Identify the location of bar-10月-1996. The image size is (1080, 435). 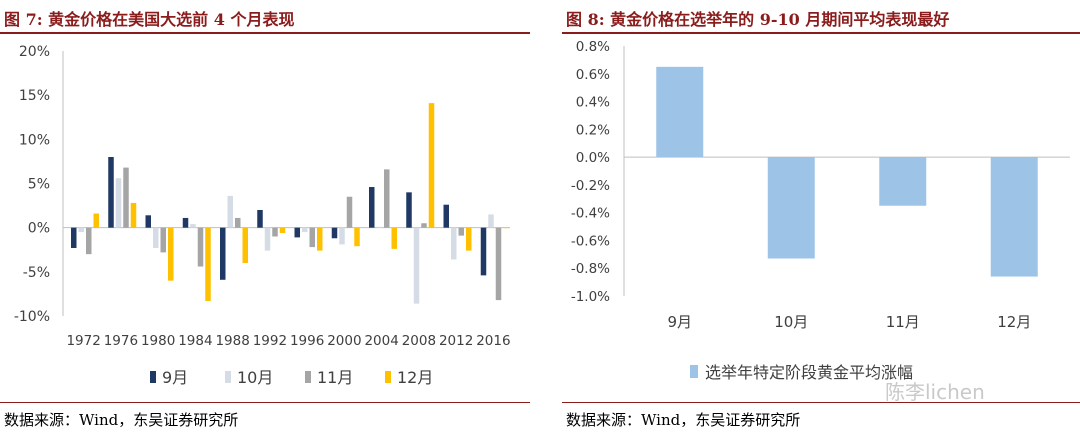
(305, 230).